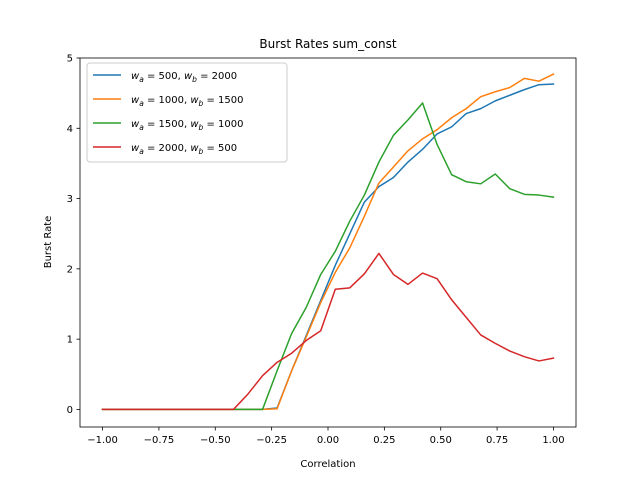 This screenshot has width=640, height=480. What do you see at coordinates (187, 125) in the screenshot?
I see `legend-label-3: wa = 1500, wb = 1000` at bounding box center [187, 125].